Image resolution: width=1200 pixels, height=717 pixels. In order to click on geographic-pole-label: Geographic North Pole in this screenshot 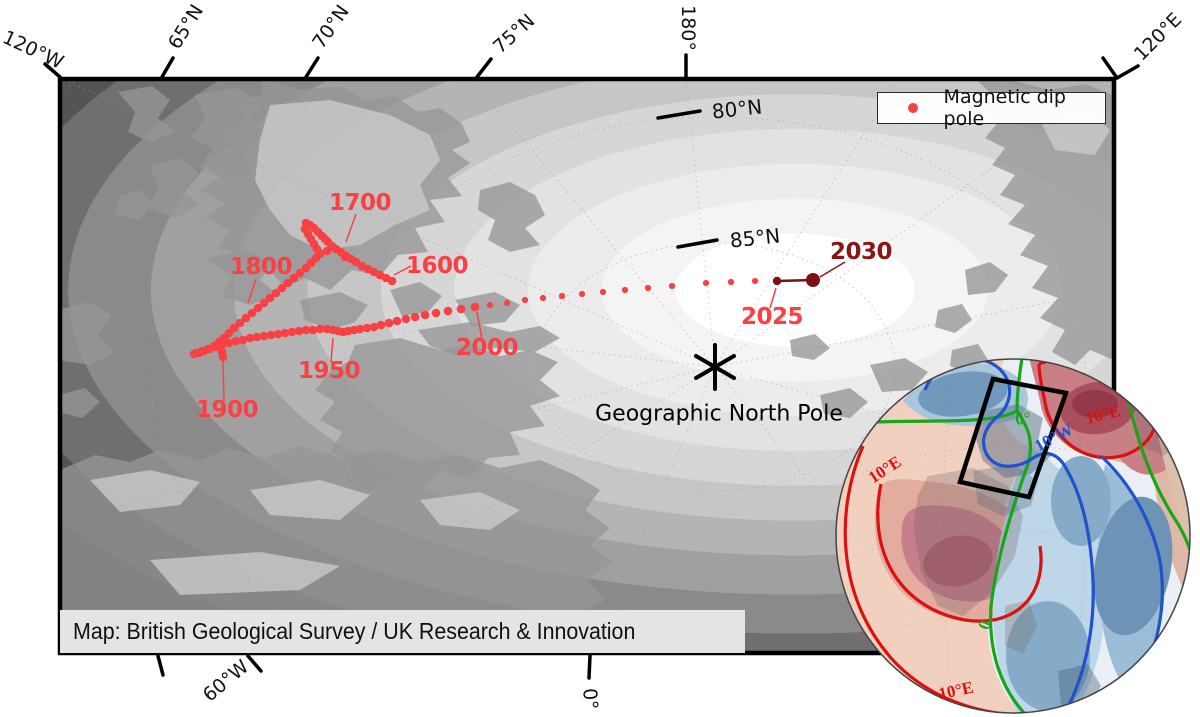, I will do `click(719, 414)`.